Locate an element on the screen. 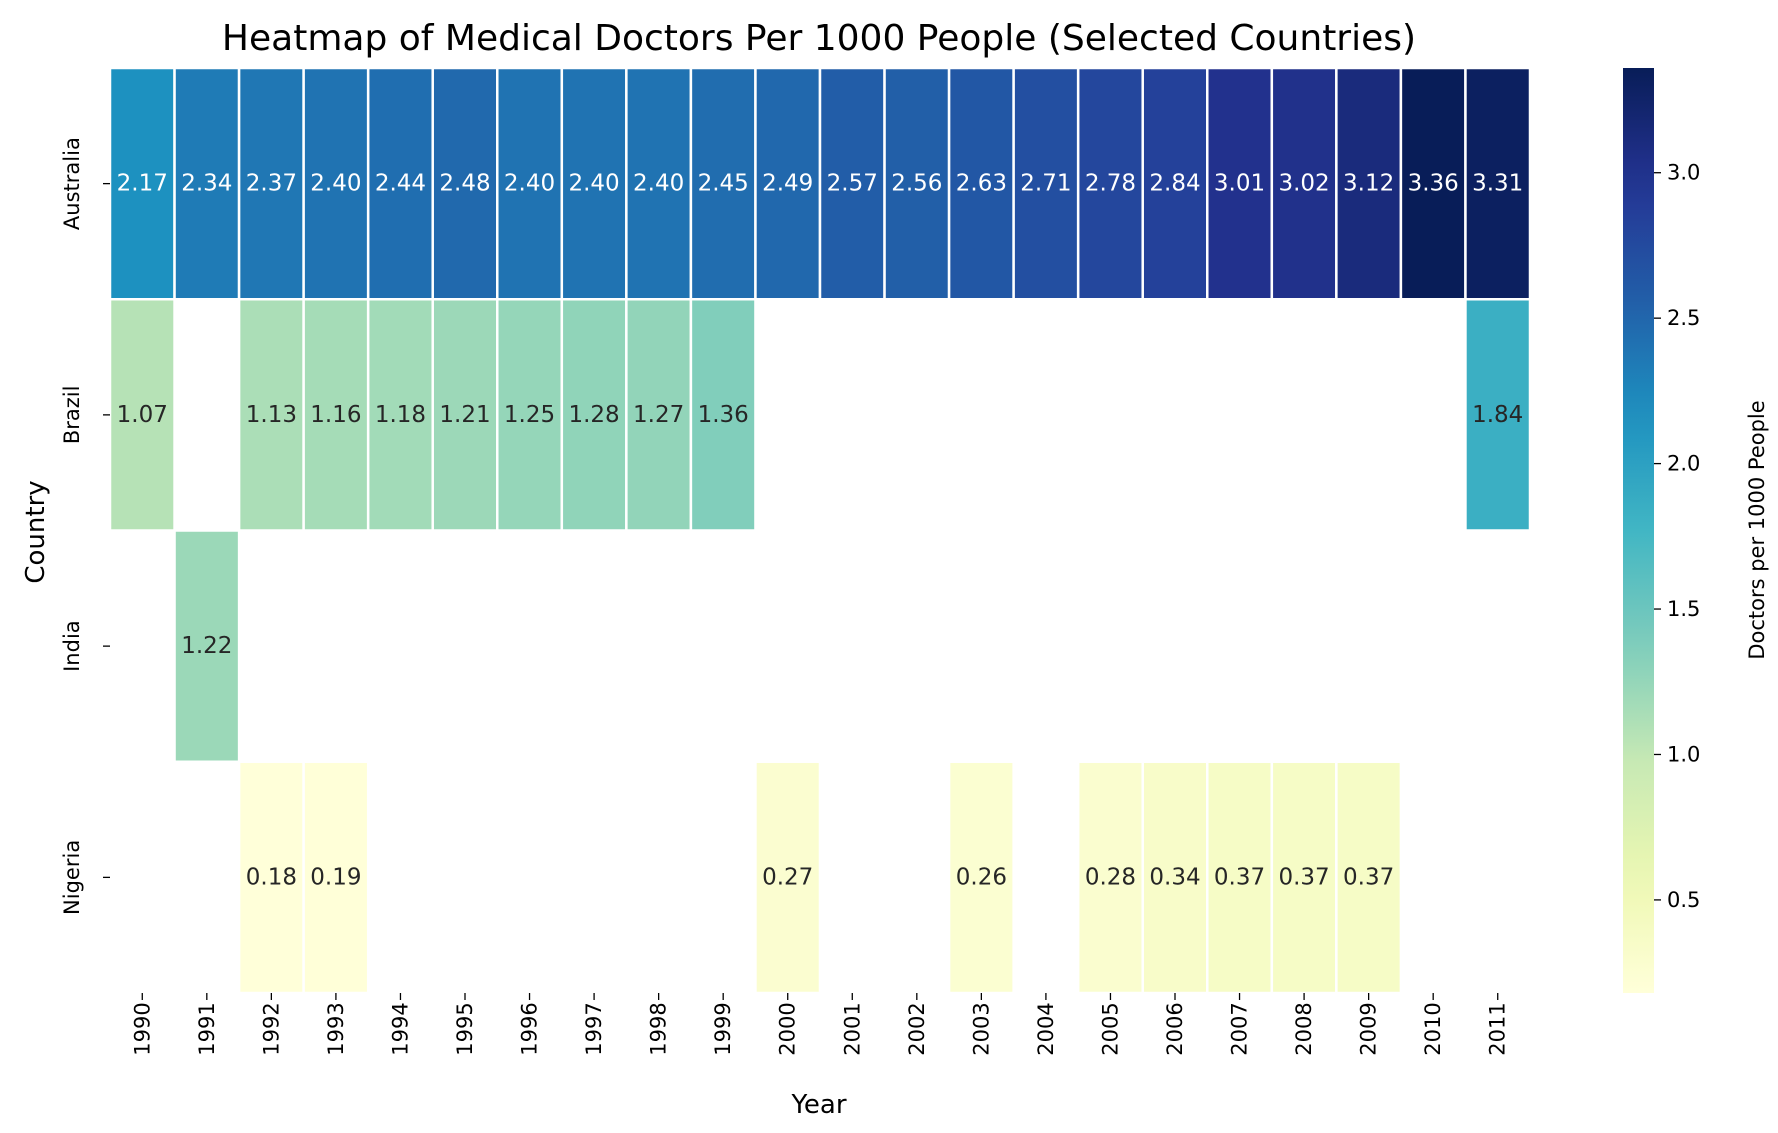  cell-value-label: 0.27 is located at coordinates (787, 877).